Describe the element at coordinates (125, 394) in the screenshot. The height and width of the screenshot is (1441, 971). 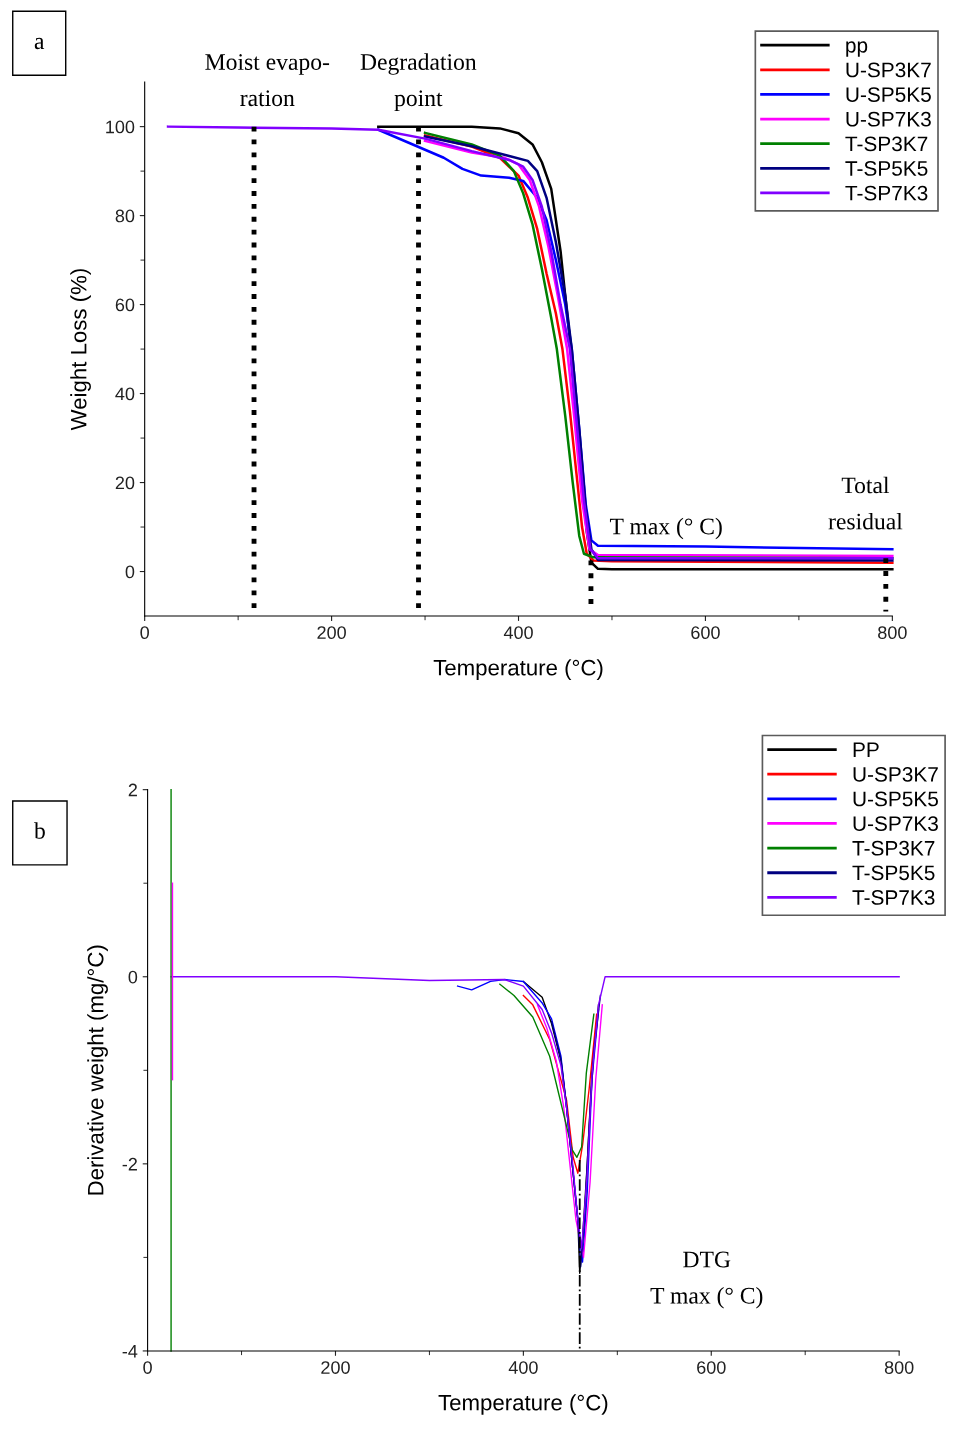
I see `y-tick-label: 40` at that location.